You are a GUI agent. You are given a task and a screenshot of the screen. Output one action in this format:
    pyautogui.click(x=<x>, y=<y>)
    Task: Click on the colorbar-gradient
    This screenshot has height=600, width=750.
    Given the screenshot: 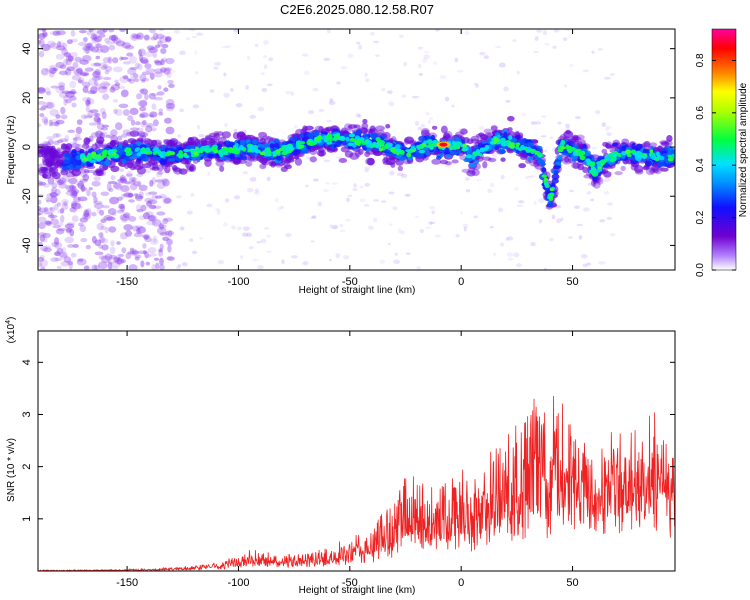 What is the action you would take?
    pyautogui.click(x=724, y=149)
    